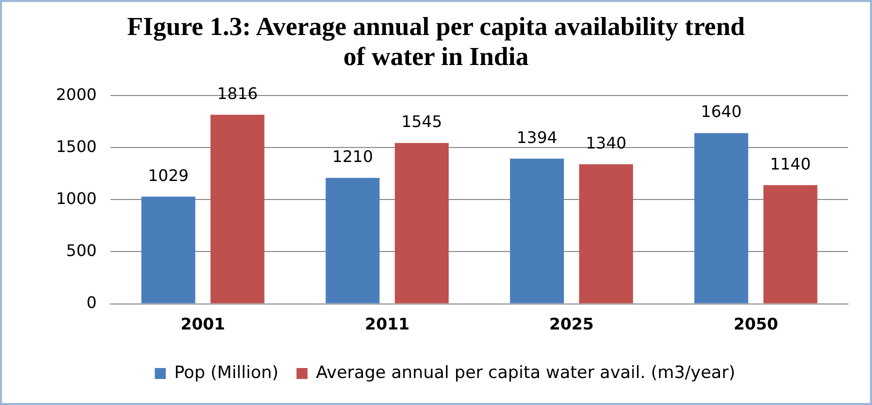 Image resolution: width=872 pixels, height=405 pixels. What do you see at coordinates (756, 324) in the screenshot?
I see `x-tick-label: 2050` at bounding box center [756, 324].